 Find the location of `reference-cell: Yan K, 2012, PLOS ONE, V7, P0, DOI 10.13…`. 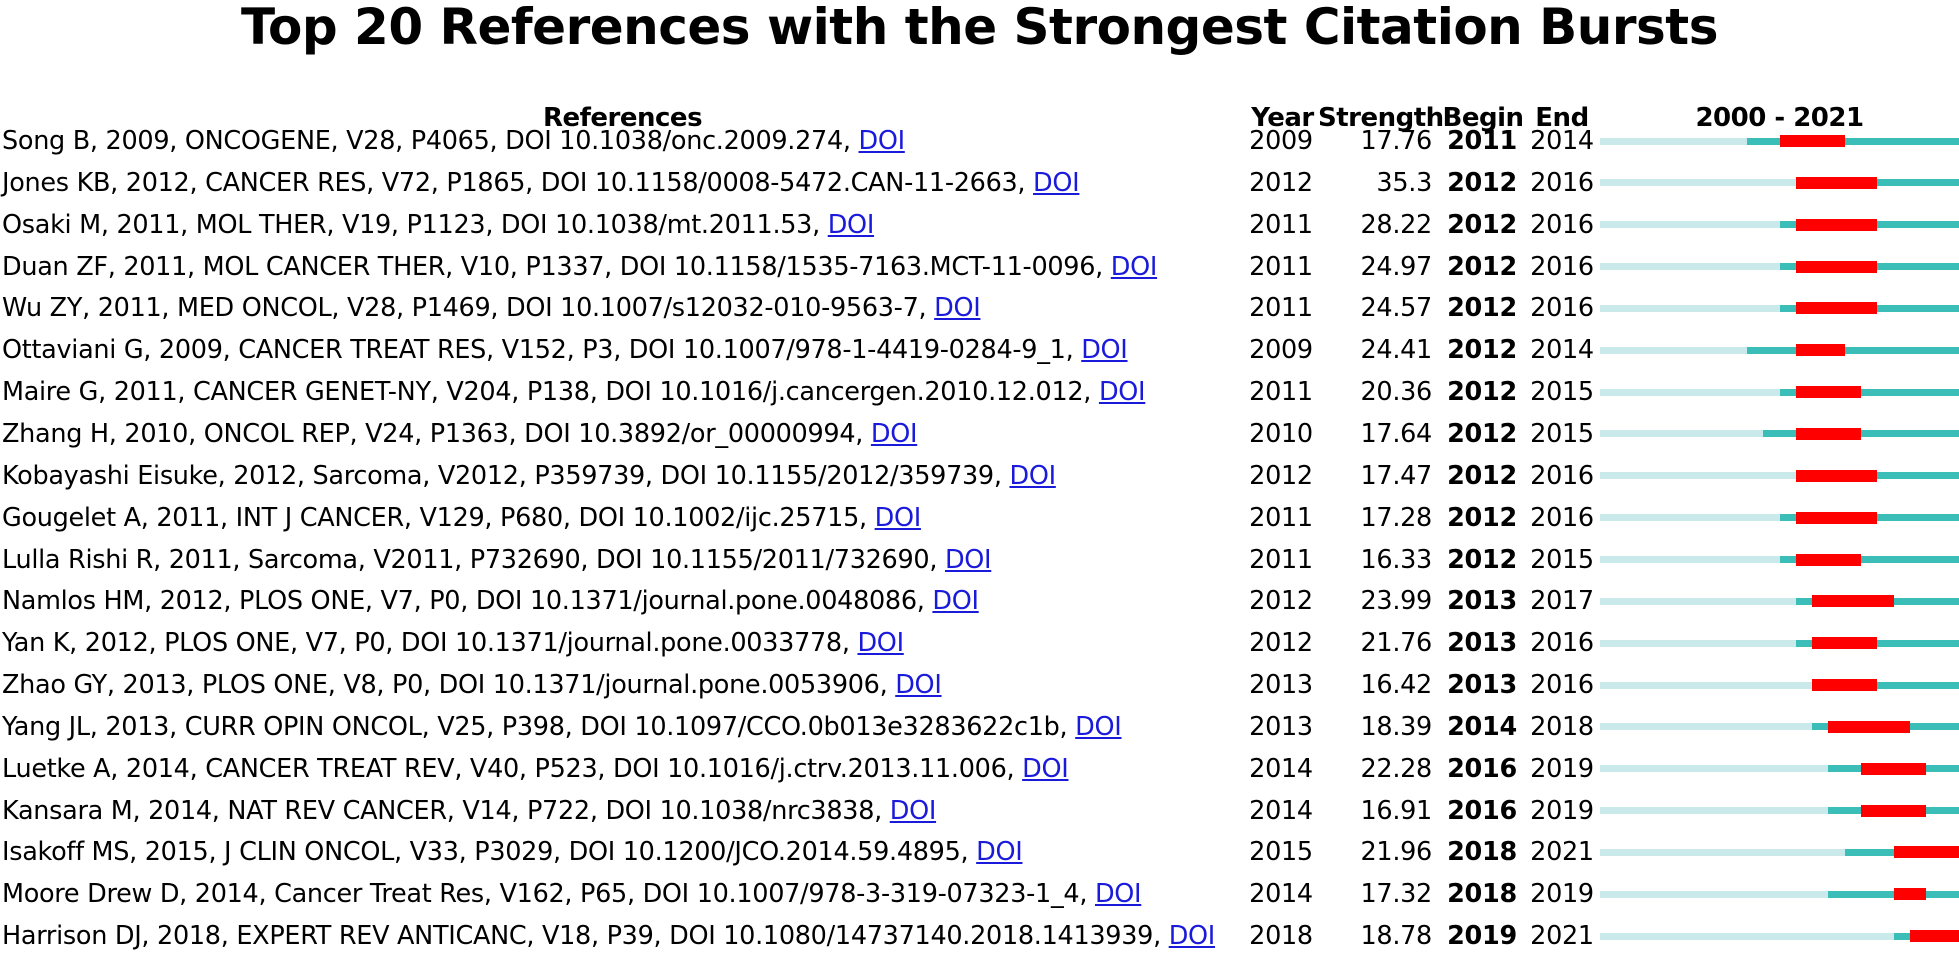

reference-cell: Yan K, 2012, PLOS ONE, V7, P0, DOI 10.13… is located at coordinates (453, 643).